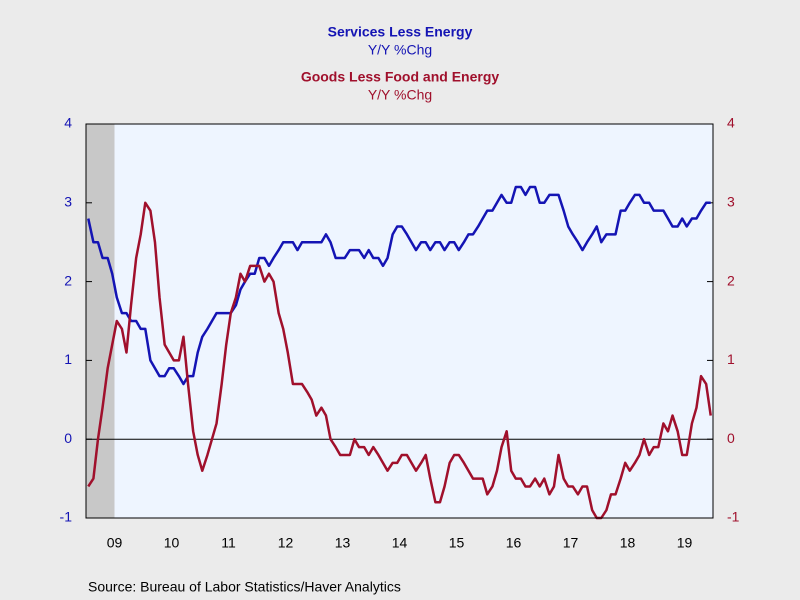  Describe the element at coordinates (514, 543) in the screenshot. I see `x-tick-label: 16` at that location.